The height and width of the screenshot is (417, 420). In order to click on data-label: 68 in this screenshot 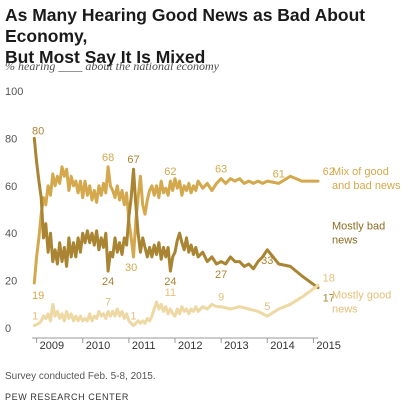, I will do `click(108, 158)`.